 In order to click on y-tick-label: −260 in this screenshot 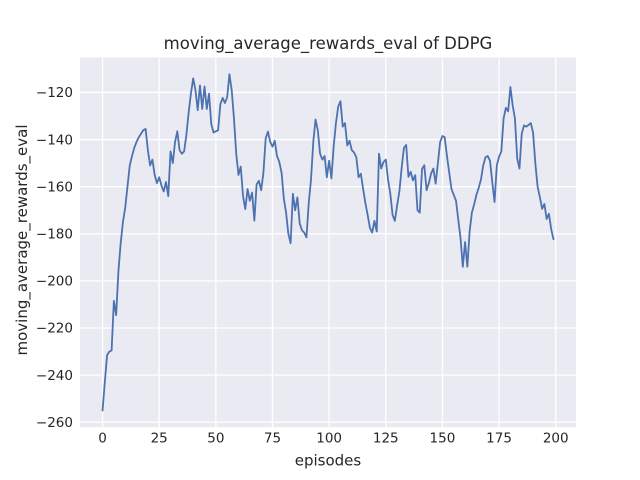, I will do `click(54, 423)`.